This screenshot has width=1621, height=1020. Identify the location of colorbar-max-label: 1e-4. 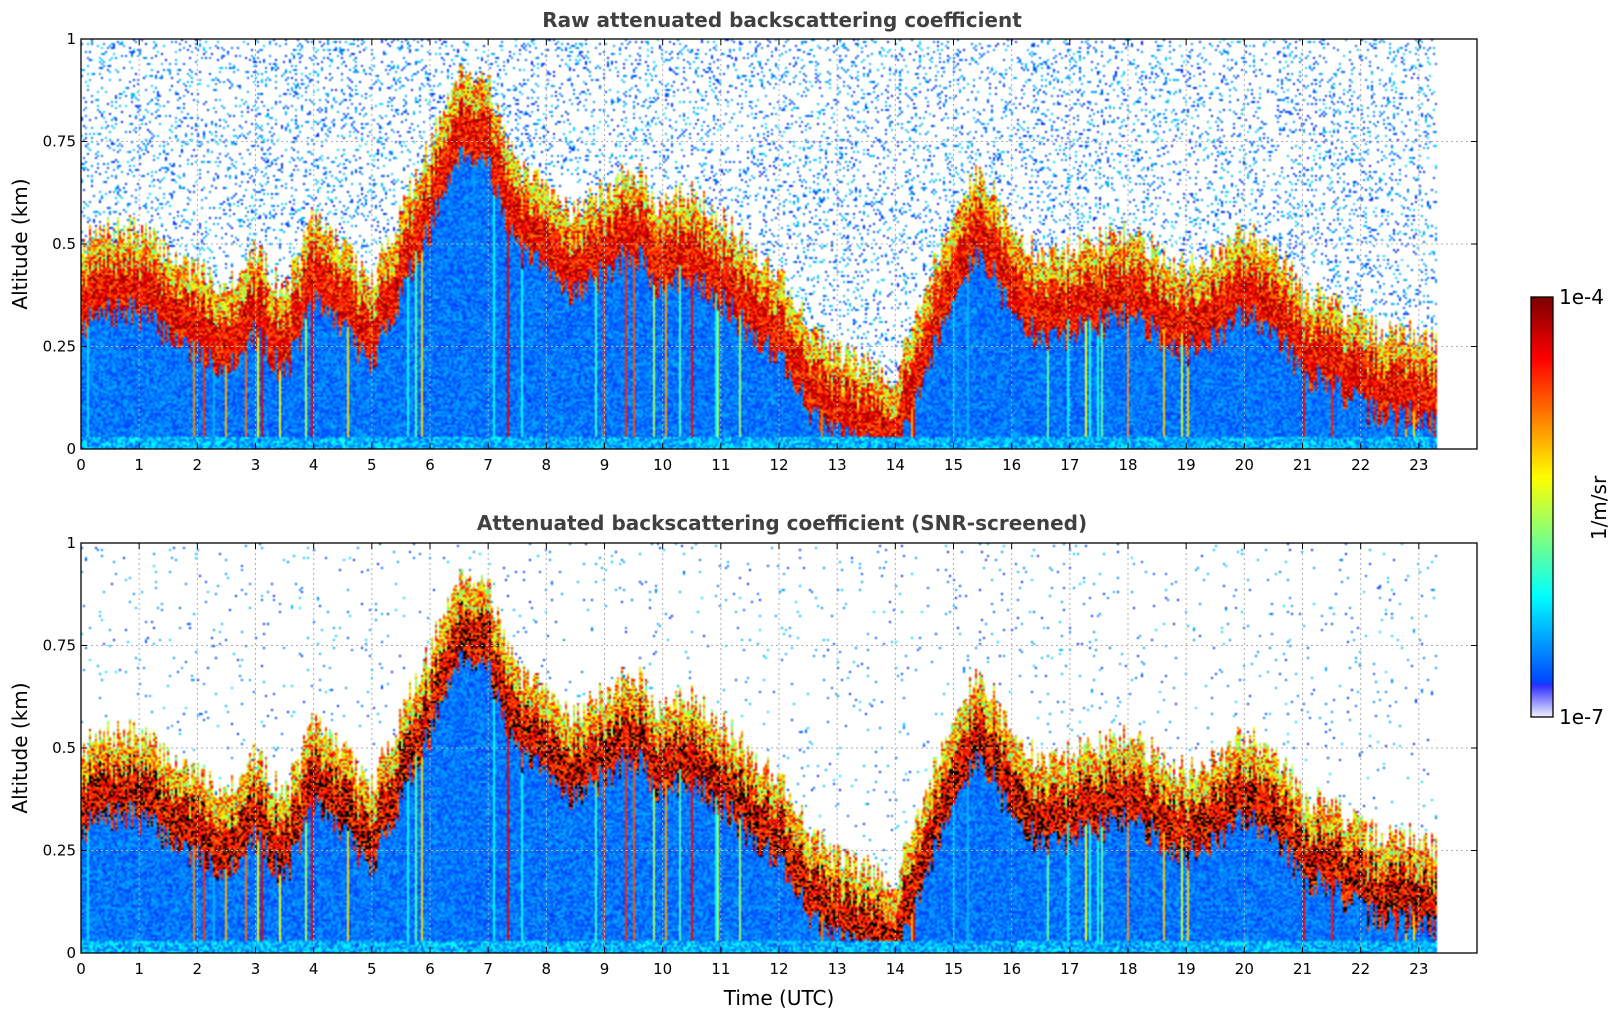
(1581, 297).